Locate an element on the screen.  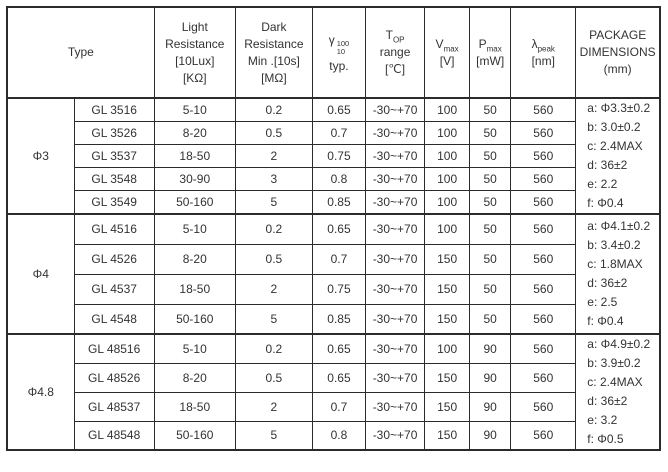
light-resistance-cell: 50-160 is located at coordinates (194, 202).